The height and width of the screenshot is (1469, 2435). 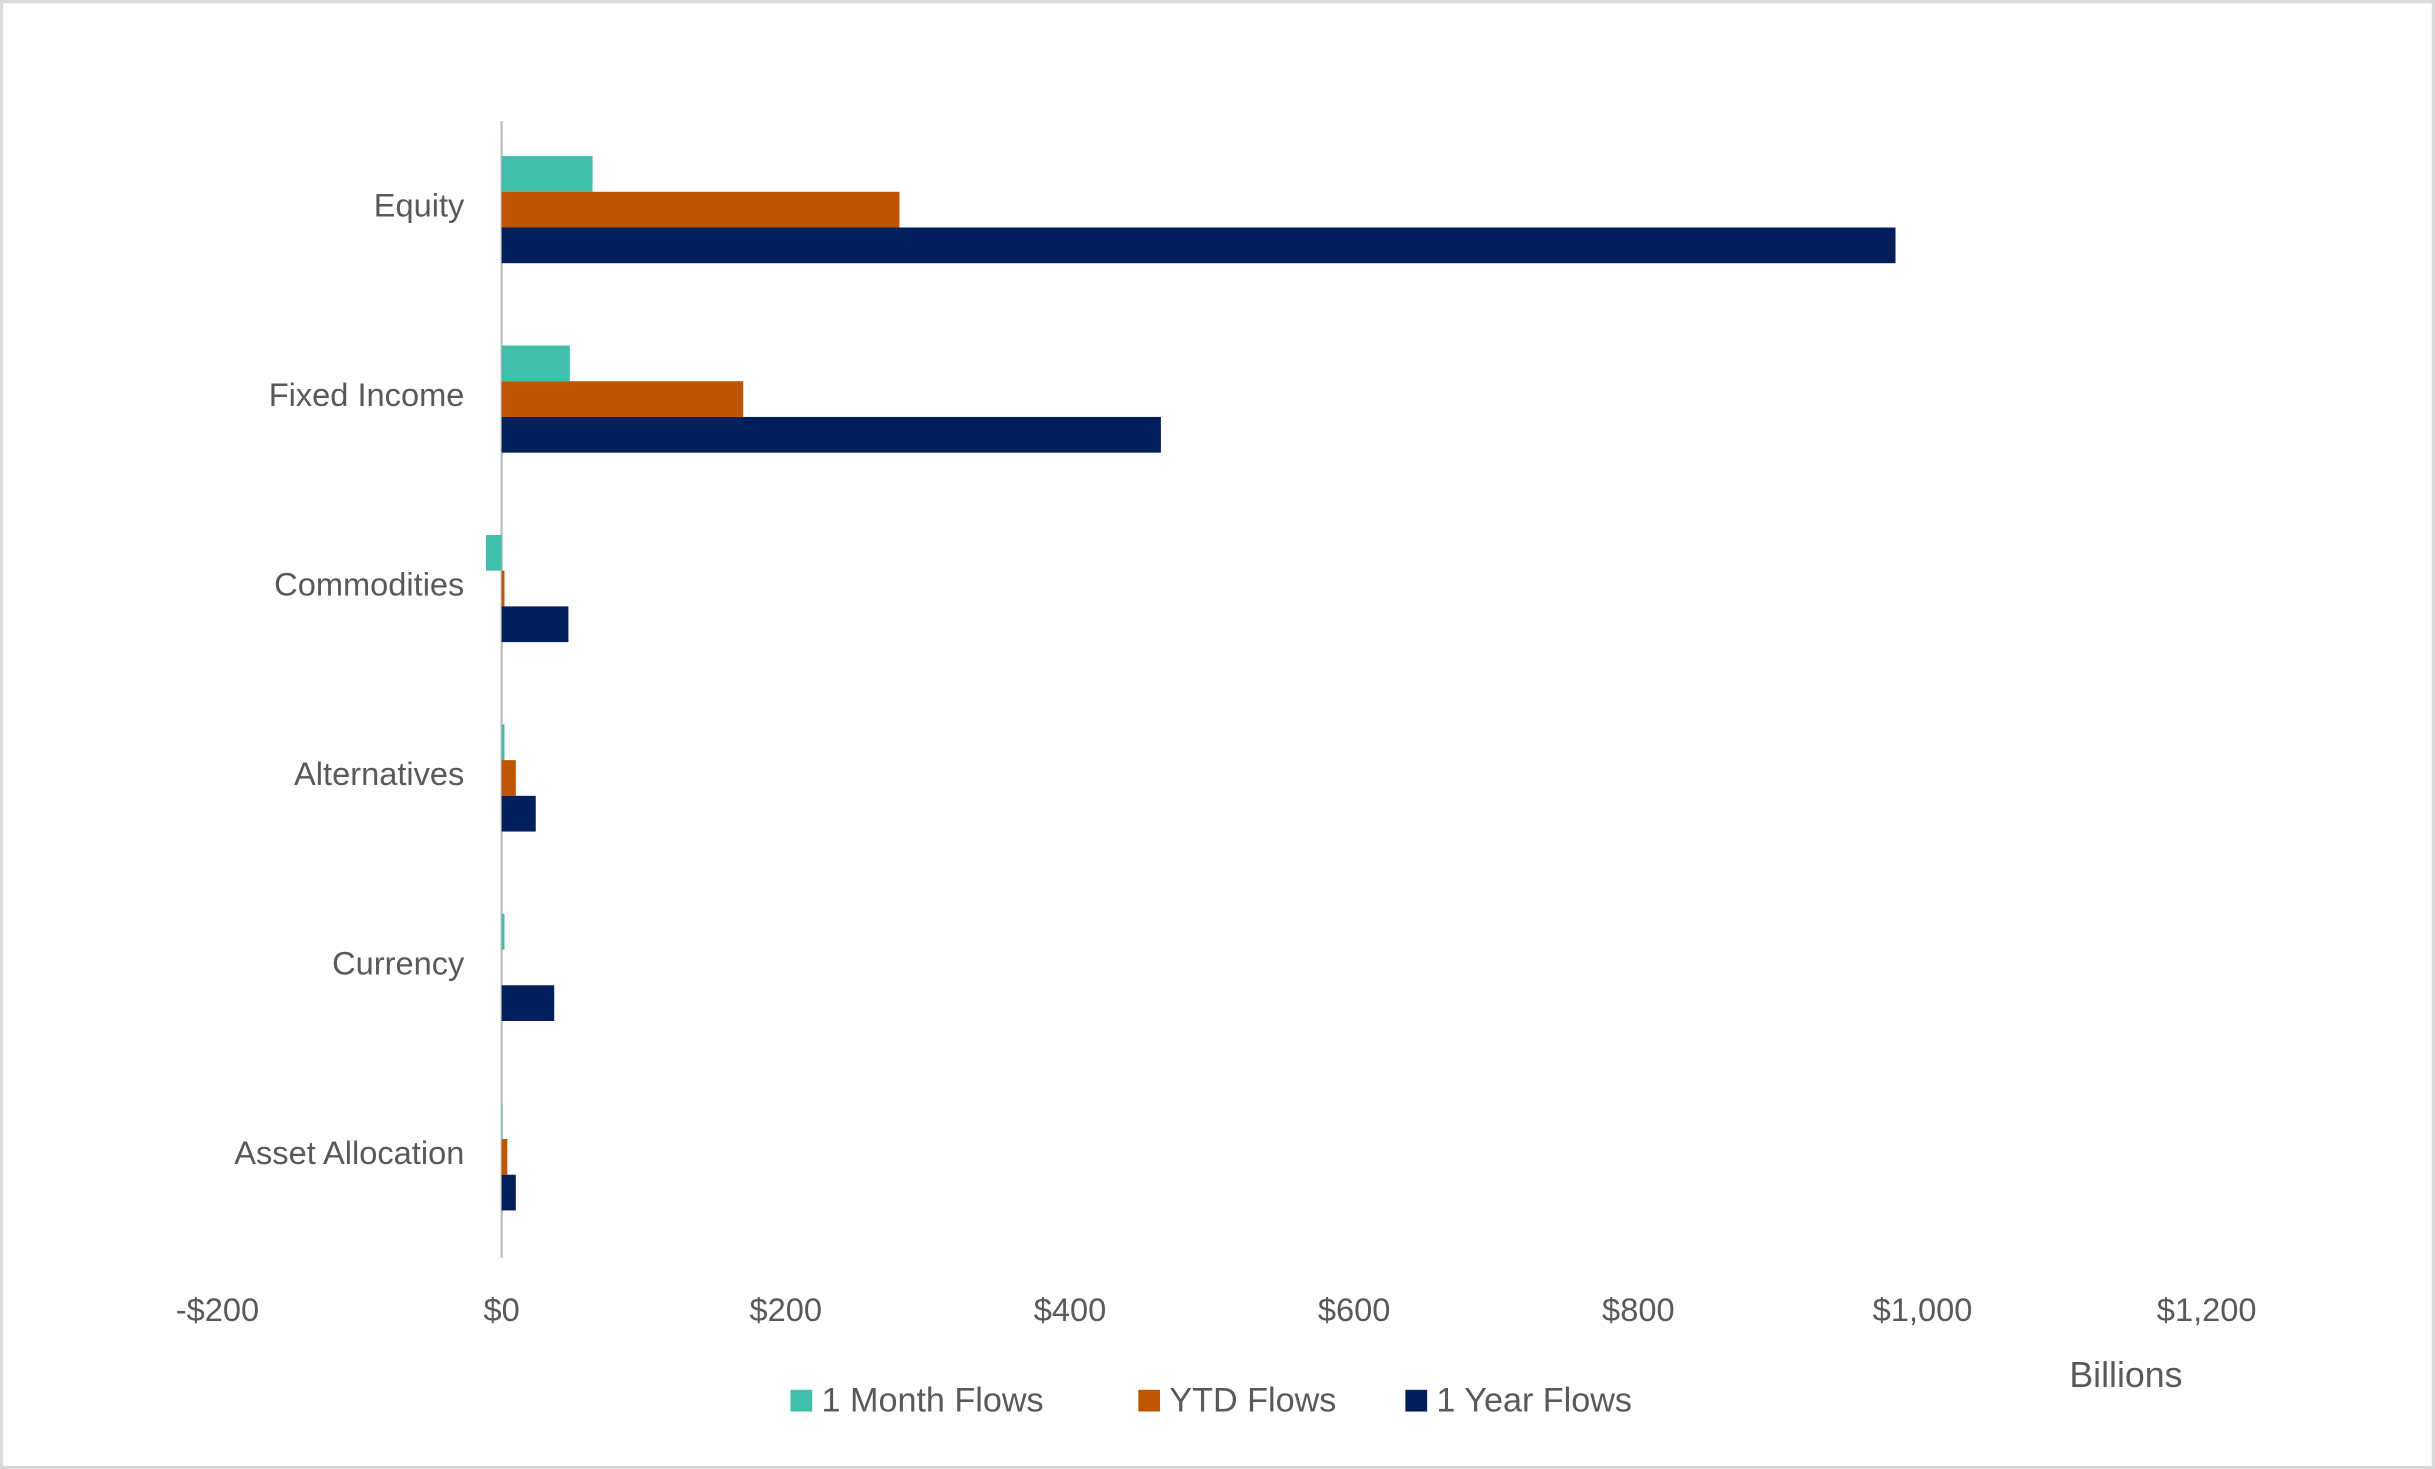 What do you see at coordinates (2207, 1309) in the screenshot?
I see `x-tick-label: $1,200` at bounding box center [2207, 1309].